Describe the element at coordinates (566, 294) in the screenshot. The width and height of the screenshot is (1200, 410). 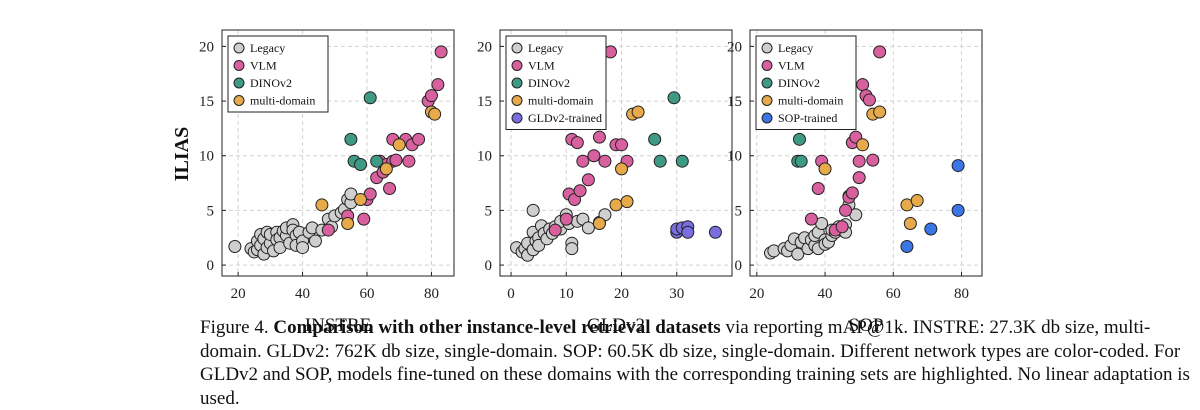
I see `x-tick-label: 10` at that location.